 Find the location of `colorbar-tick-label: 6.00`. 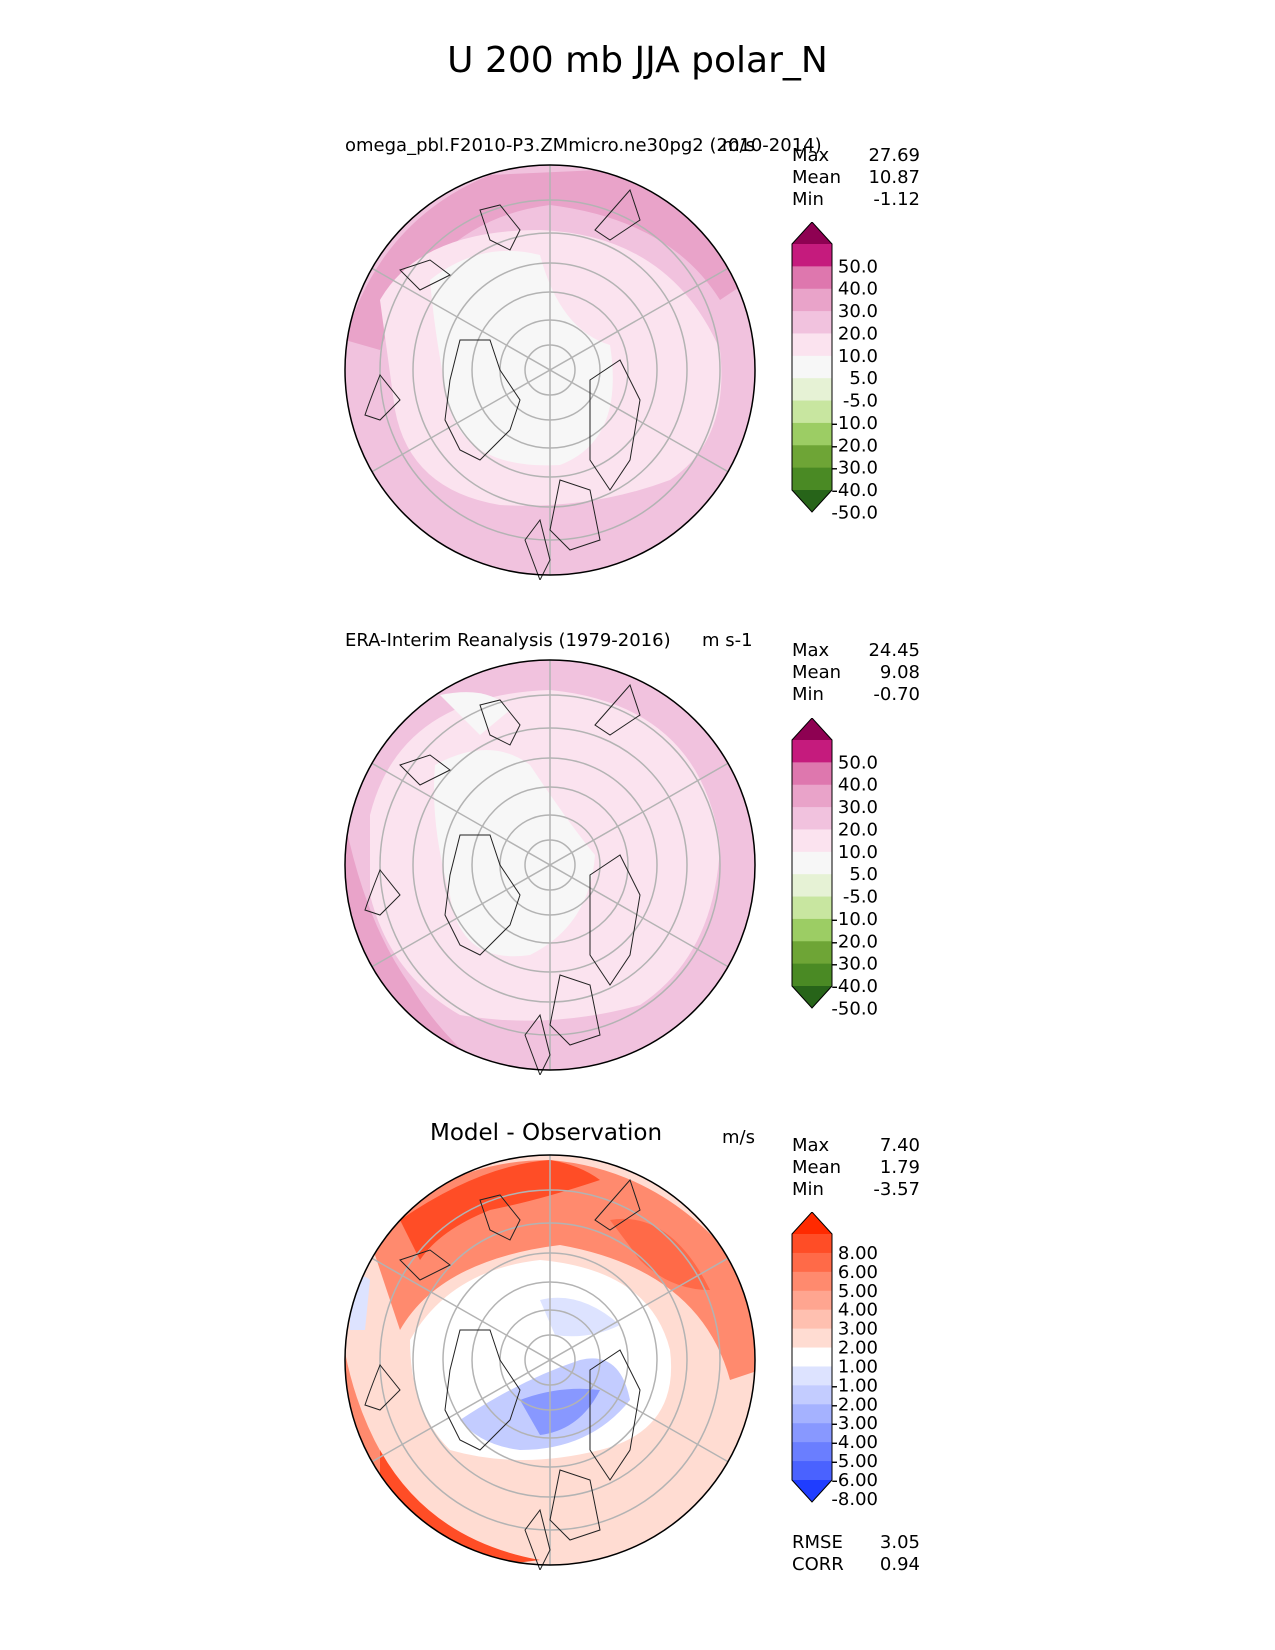

colorbar-tick-label: 6.00 is located at coordinates (858, 1272).